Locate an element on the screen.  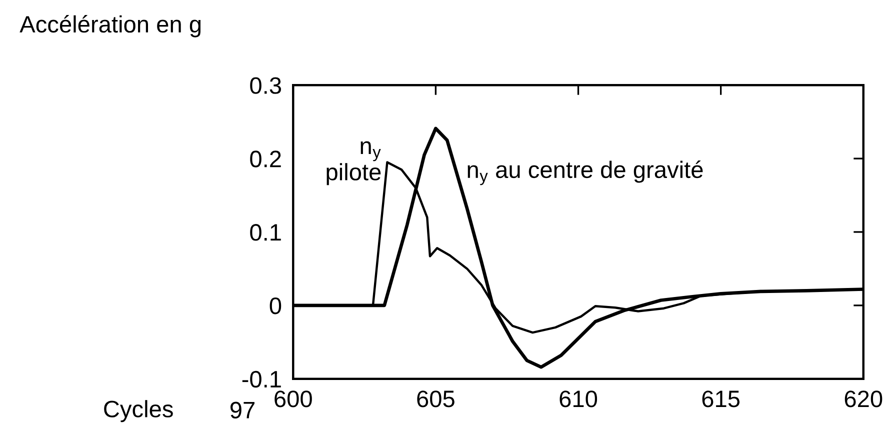
x-tick-label: 610 is located at coordinates (579, 399).